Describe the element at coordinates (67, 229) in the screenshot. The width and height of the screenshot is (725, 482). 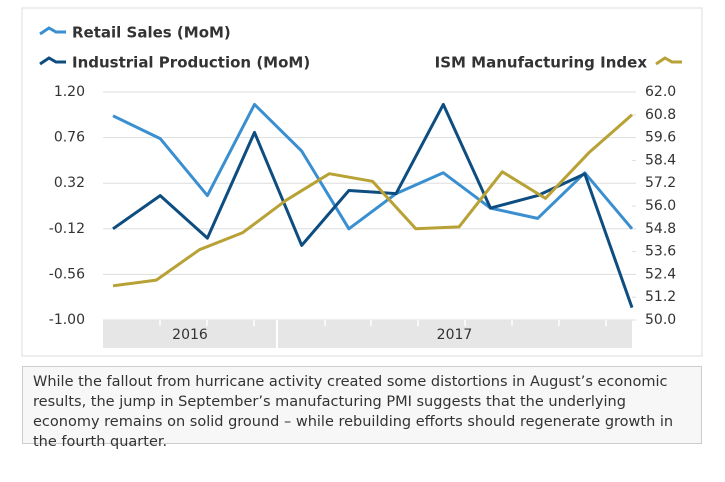
I see `y-tick-label: -0.12` at that location.